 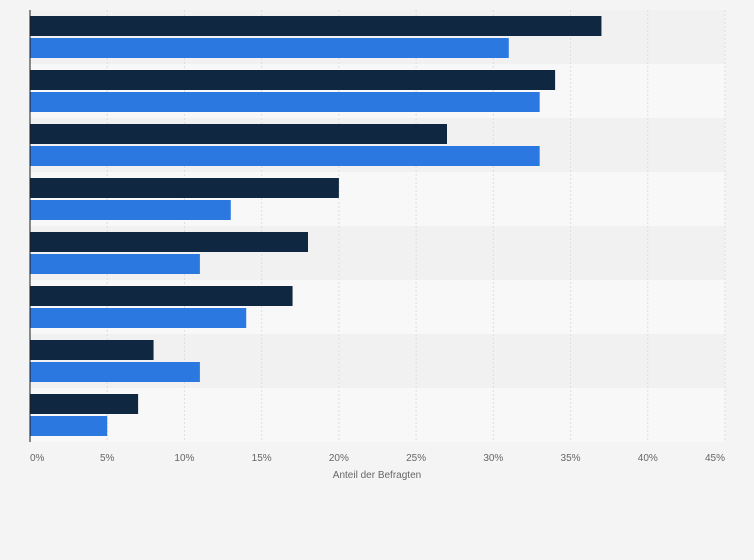 What do you see at coordinates (184, 458) in the screenshot?
I see `x-tick-label: 10%` at bounding box center [184, 458].